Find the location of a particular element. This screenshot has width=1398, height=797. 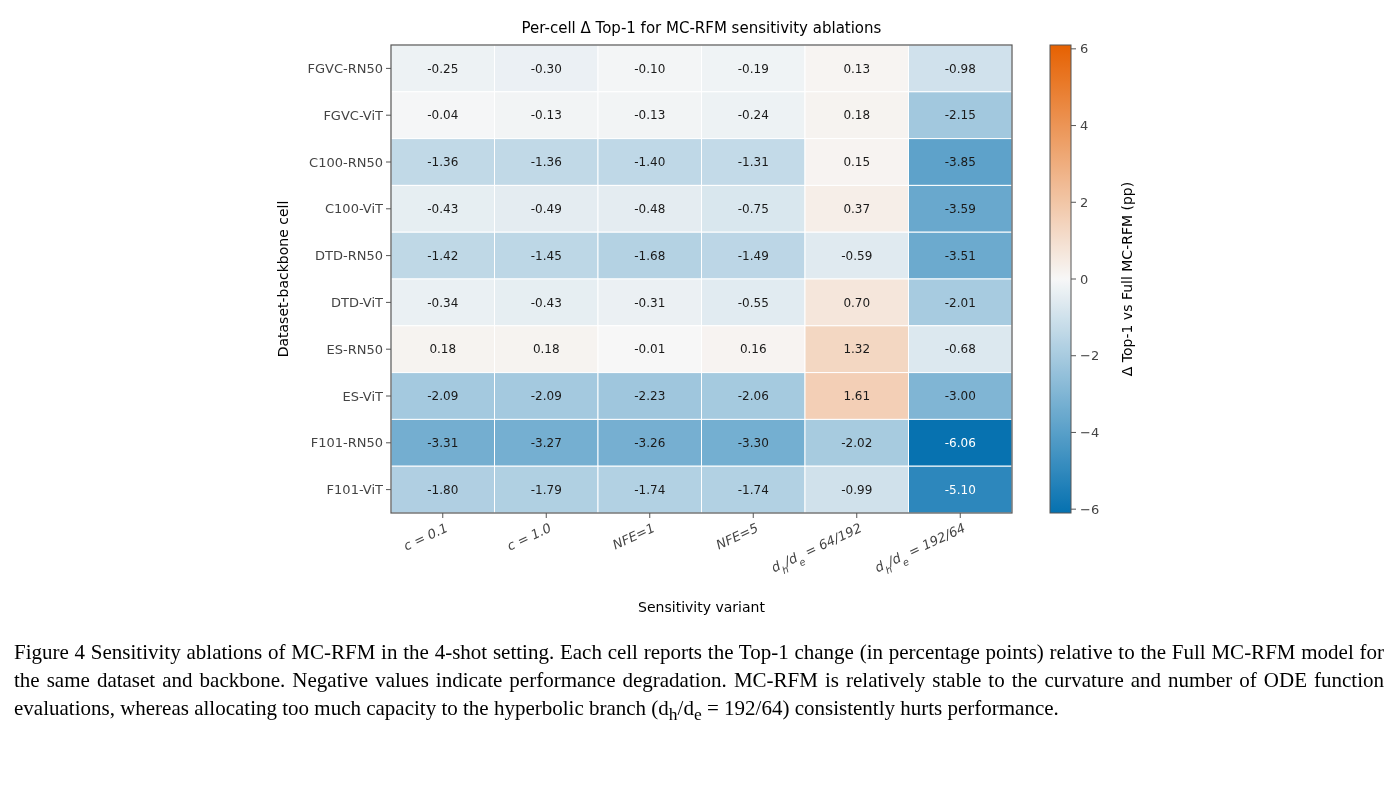

color-bar-label: 2 is located at coordinates (1084, 202).